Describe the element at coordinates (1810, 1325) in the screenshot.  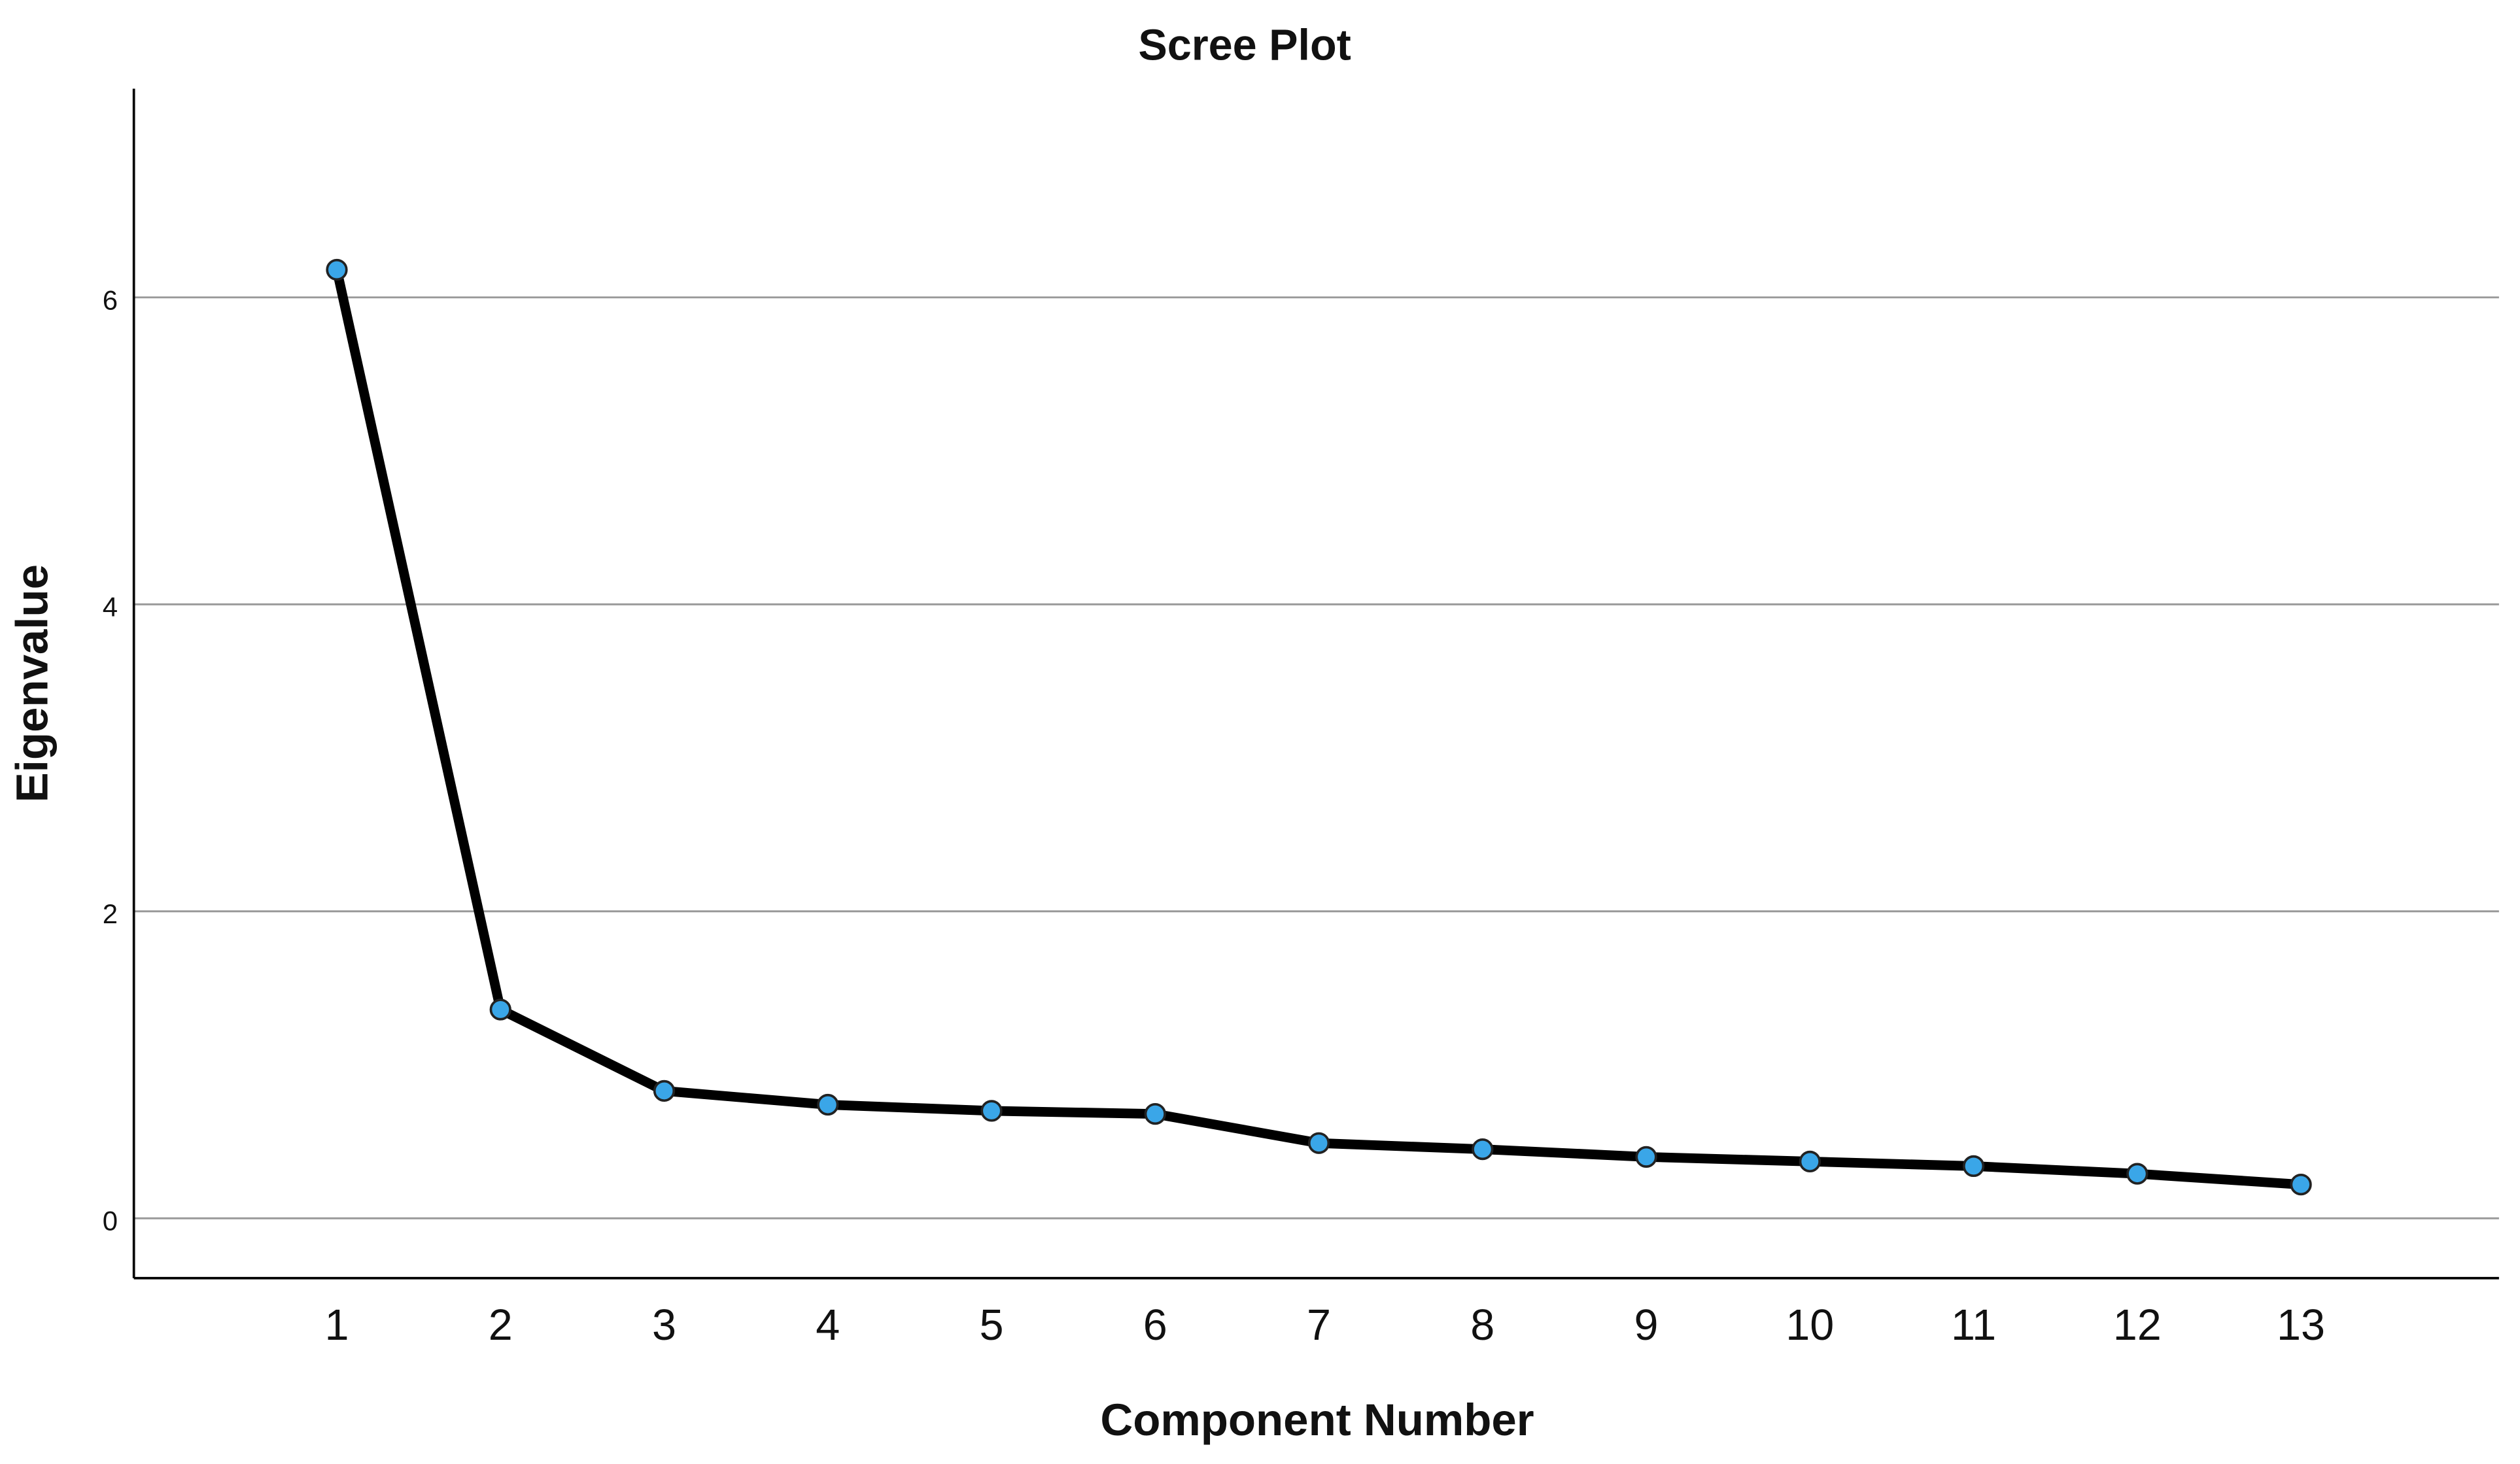
I see `x-tick-label: 10` at that location.